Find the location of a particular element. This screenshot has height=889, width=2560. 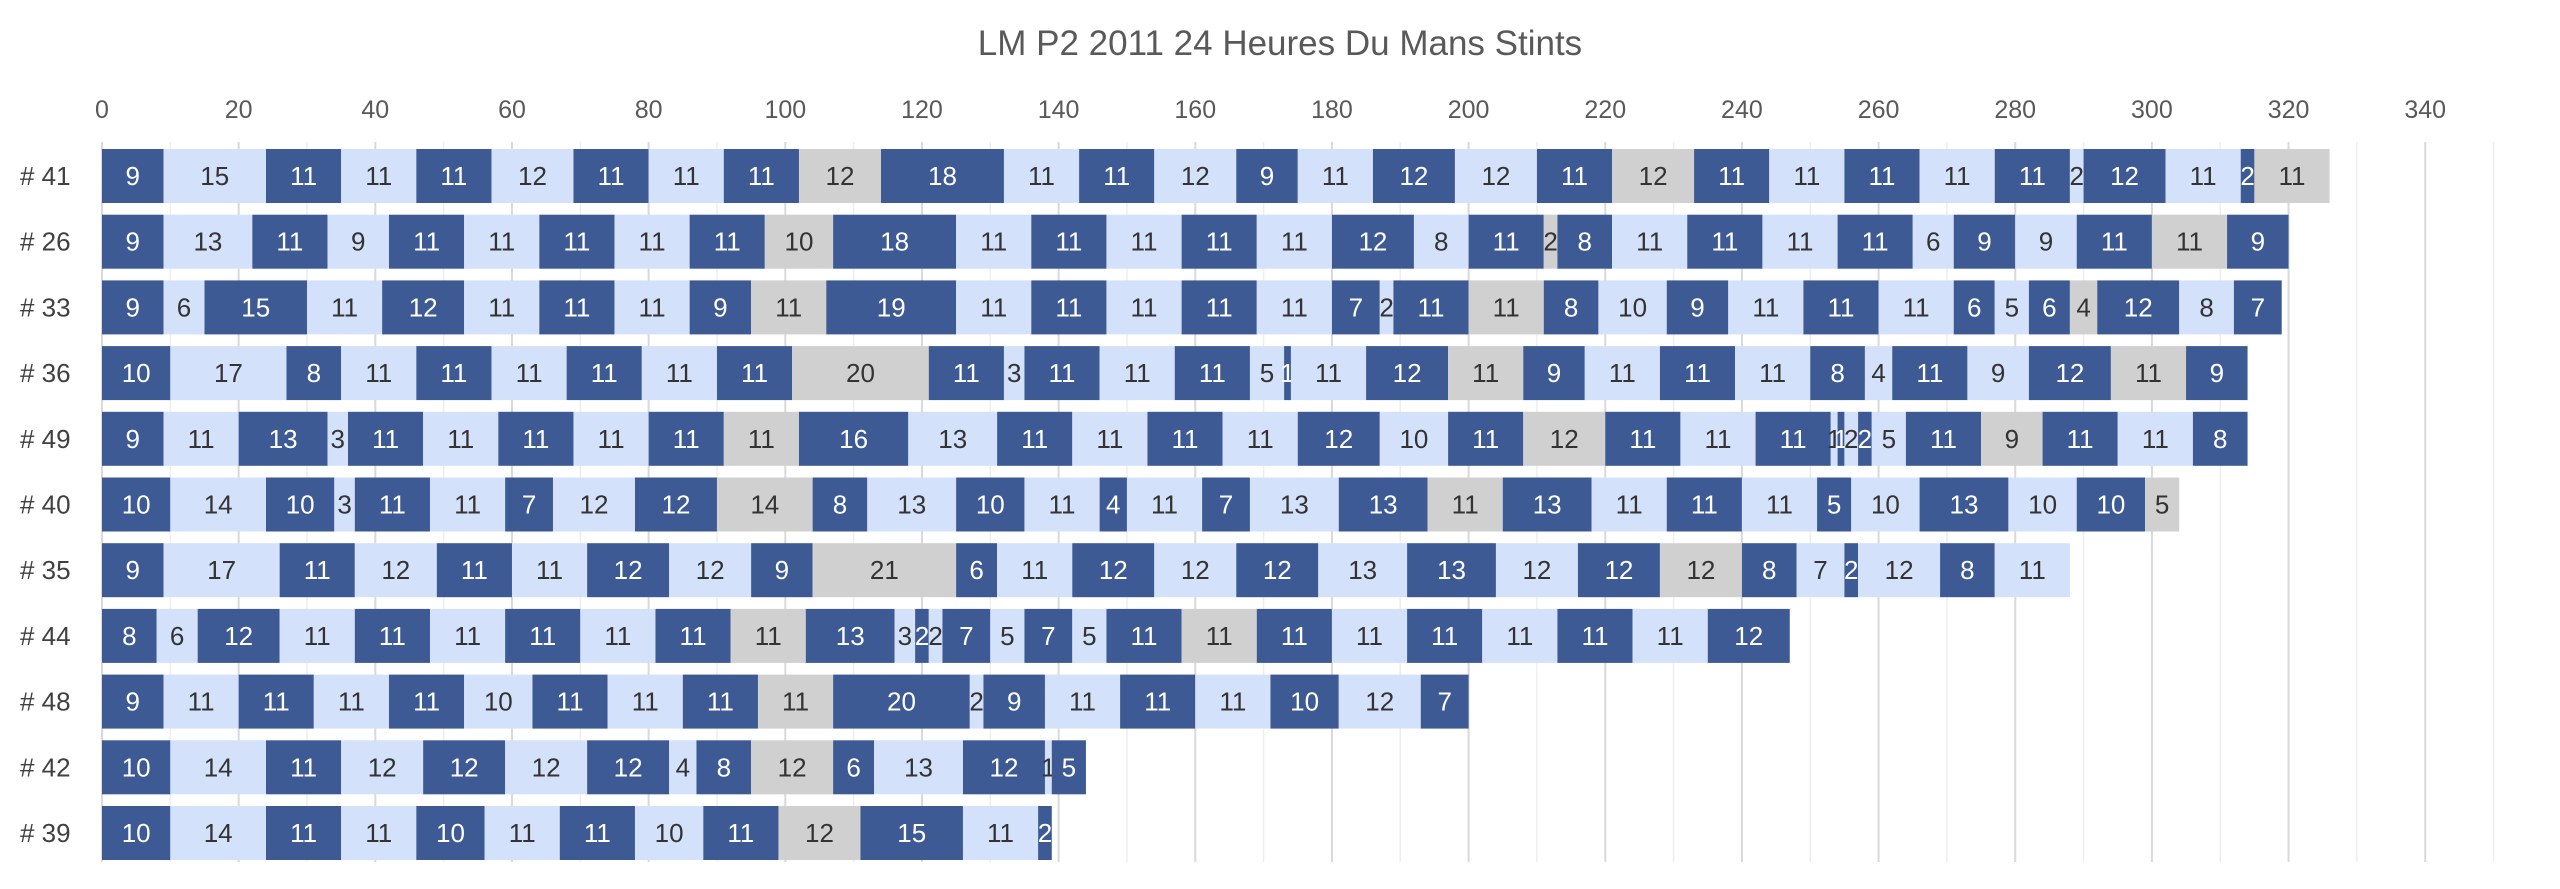

row-label: # 44 is located at coordinates (45, 636).